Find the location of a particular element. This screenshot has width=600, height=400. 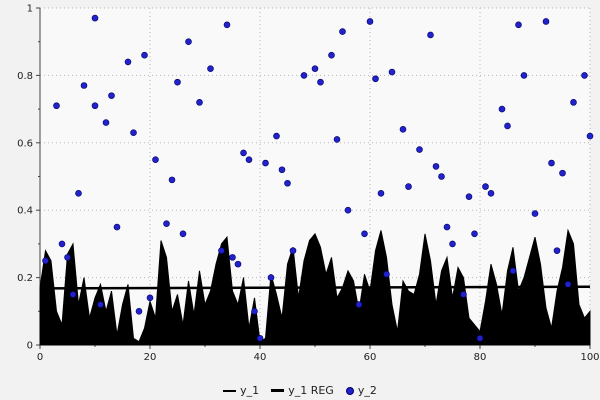

x-tick-label: 100 is located at coordinates (589, 357).